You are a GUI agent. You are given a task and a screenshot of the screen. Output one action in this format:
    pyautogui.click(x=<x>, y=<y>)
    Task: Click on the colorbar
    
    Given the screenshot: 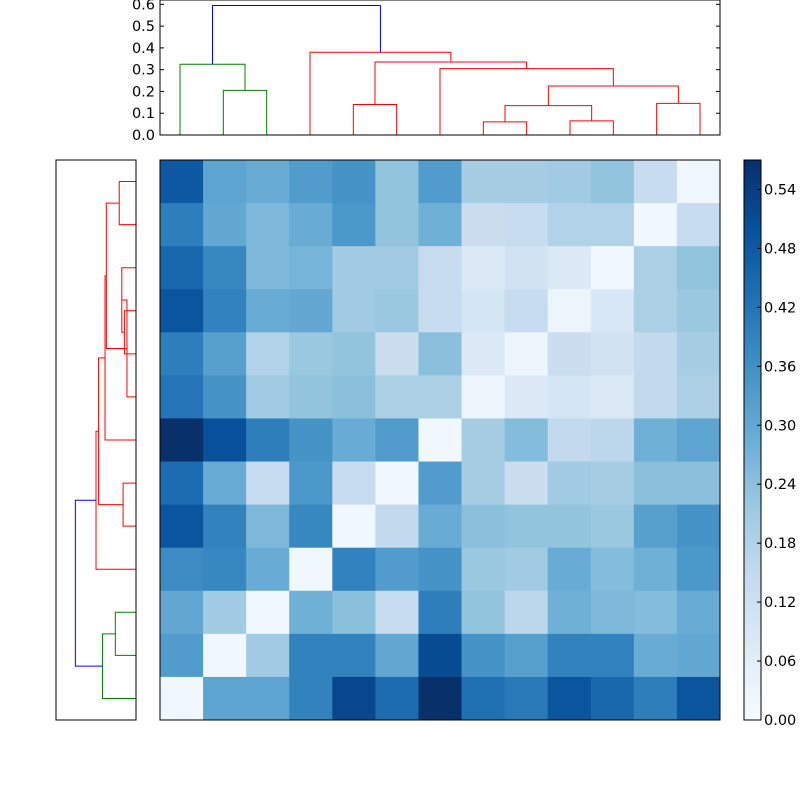 What is the action you would take?
    pyautogui.click(x=752, y=440)
    